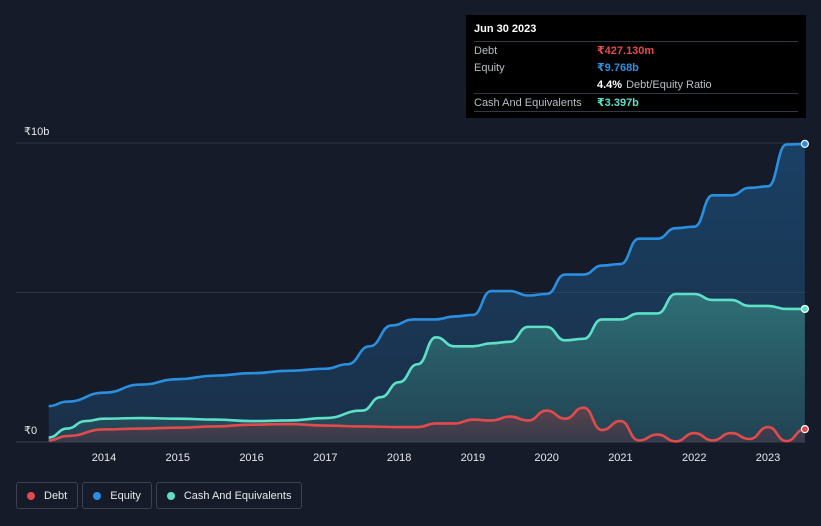 The height and width of the screenshot is (526, 821). What do you see at coordinates (30, 431) in the screenshot?
I see `y-tick-label: ₹0` at bounding box center [30, 431].